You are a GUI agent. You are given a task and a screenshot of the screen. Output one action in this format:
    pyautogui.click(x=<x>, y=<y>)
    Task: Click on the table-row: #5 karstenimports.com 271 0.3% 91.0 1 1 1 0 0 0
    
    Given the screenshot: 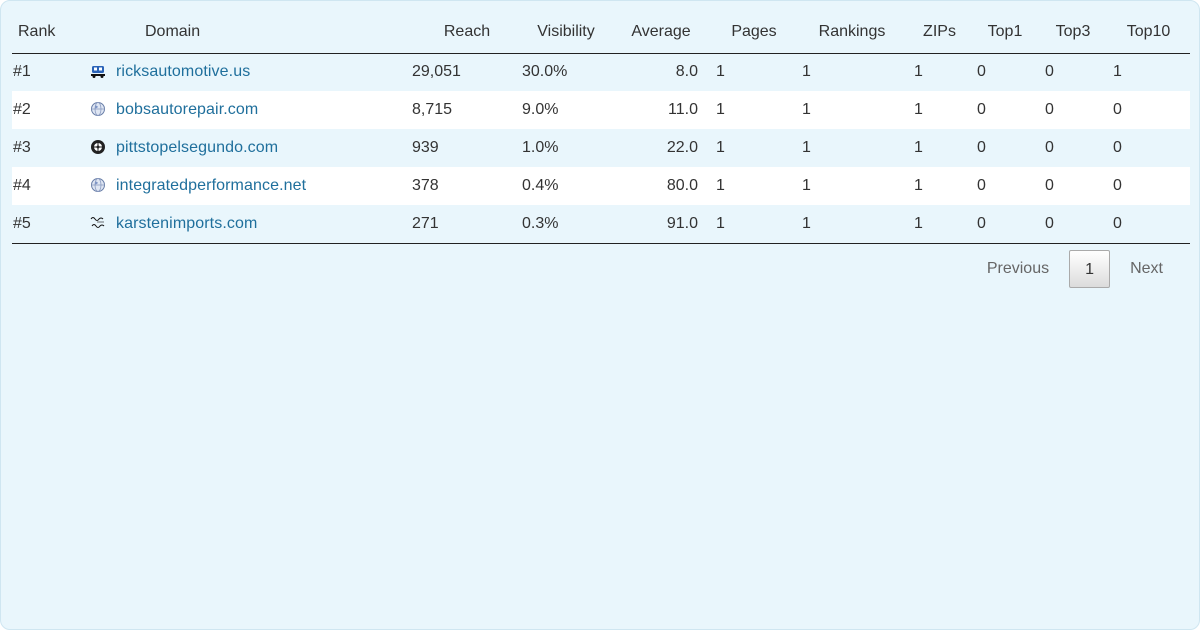 What is the action you would take?
    pyautogui.click(x=601, y=224)
    